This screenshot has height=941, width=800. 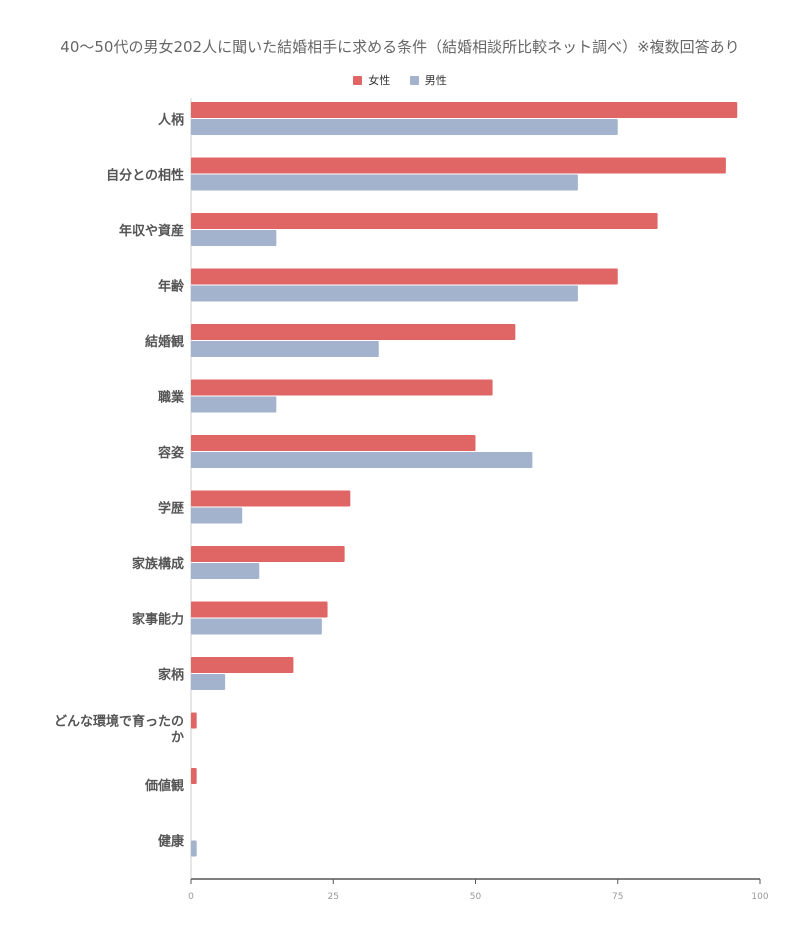 What do you see at coordinates (476, 897) in the screenshot?
I see `x-tick-label: 50` at bounding box center [476, 897].